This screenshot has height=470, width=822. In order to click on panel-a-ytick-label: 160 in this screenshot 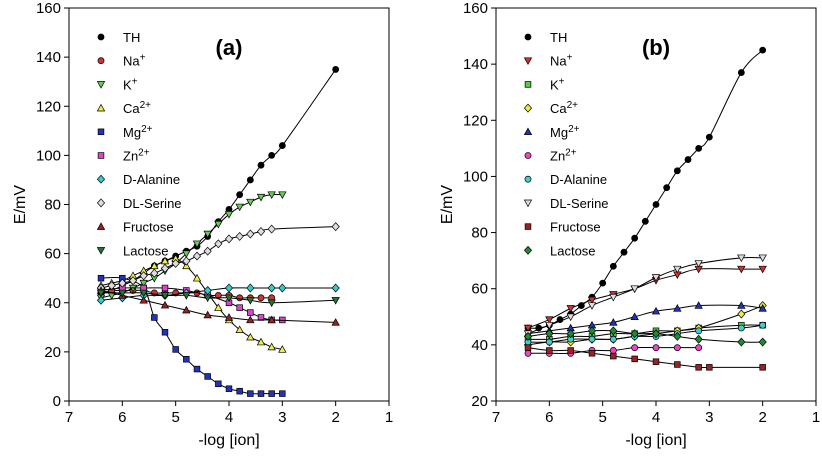, I will do `click(48, 8)`.